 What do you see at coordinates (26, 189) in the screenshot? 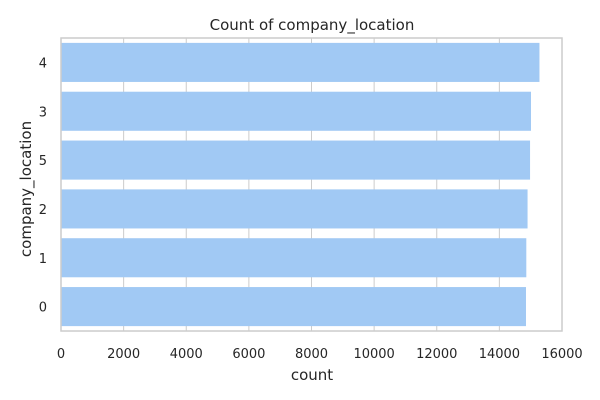
I see `y-axis-label: company_location` at bounding box center [26, 189].